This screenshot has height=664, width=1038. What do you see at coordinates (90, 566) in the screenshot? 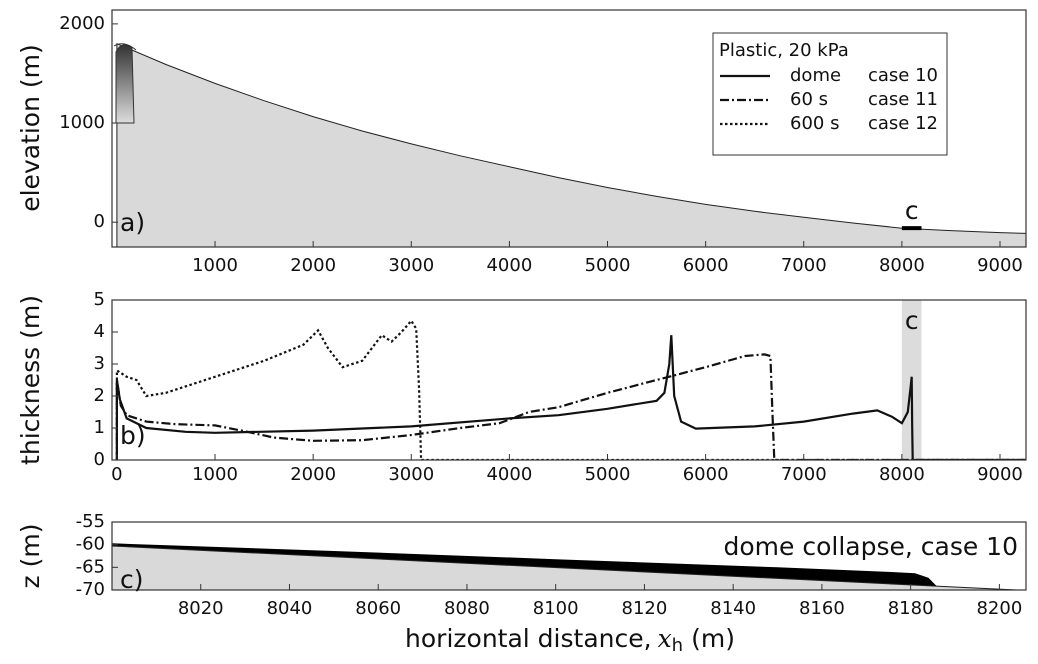
I see `y-tick-label: -65` at bounding box center [90, 566].